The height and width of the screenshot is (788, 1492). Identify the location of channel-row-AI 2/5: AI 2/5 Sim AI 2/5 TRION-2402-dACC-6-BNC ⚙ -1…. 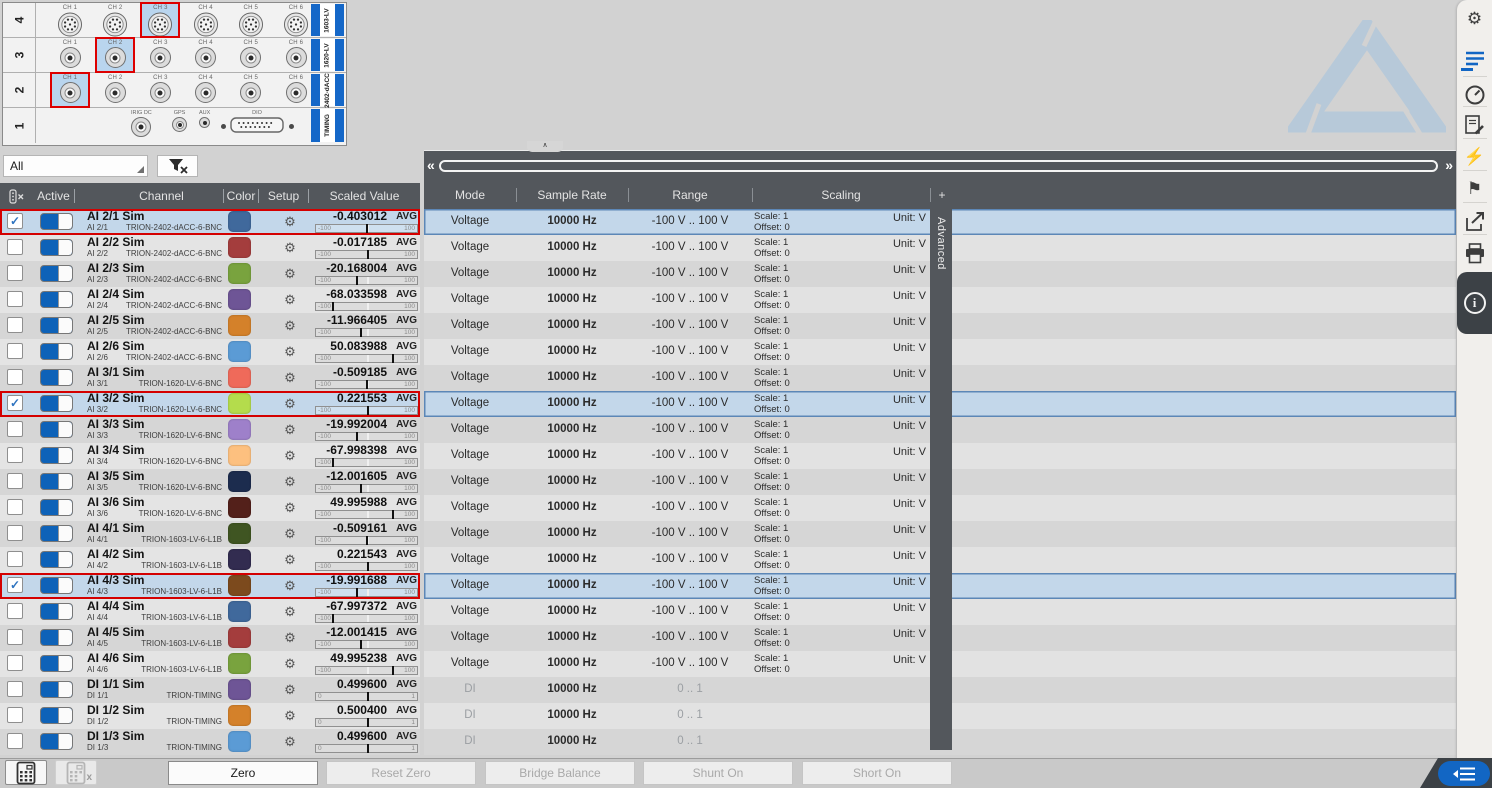
(210, 326).